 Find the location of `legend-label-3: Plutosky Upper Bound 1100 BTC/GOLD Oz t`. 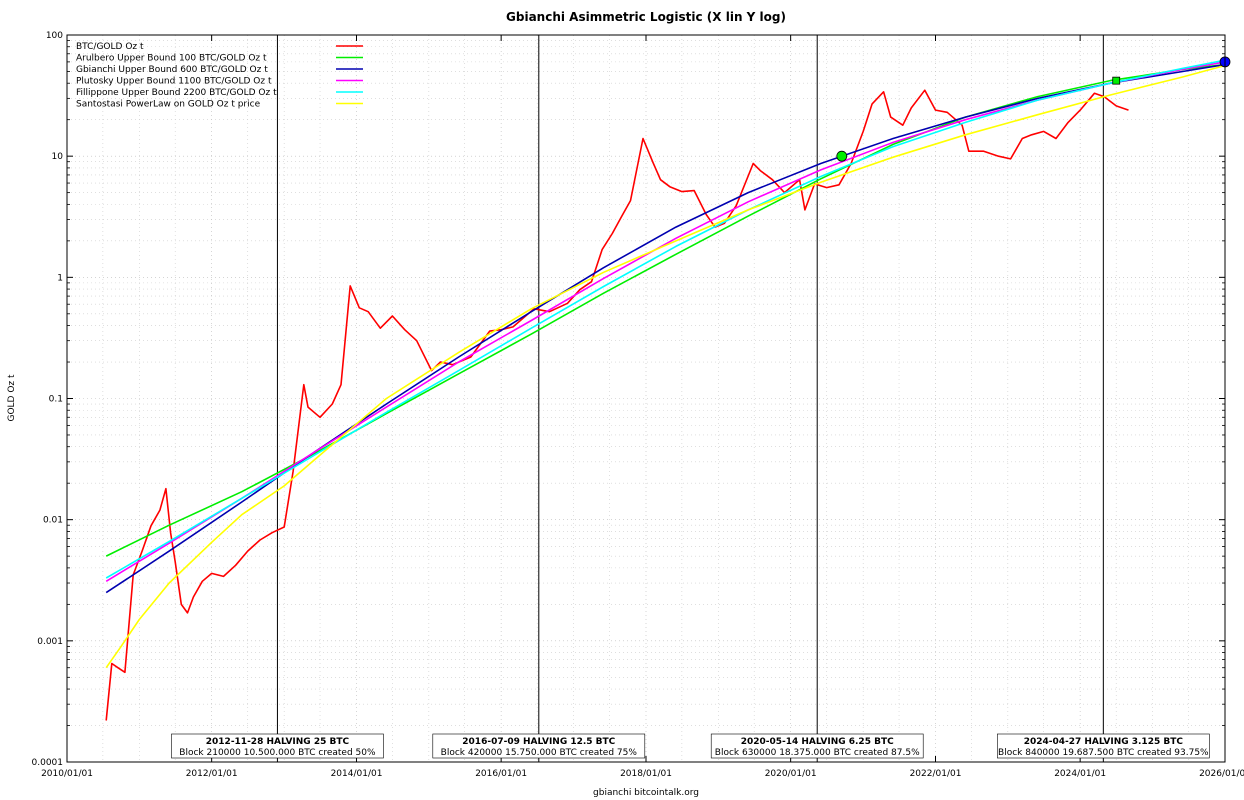

legend-label-3: Plutosky Upper Bound 1100 BTC/GOLD Oz t is located at coordinates (174, 82).